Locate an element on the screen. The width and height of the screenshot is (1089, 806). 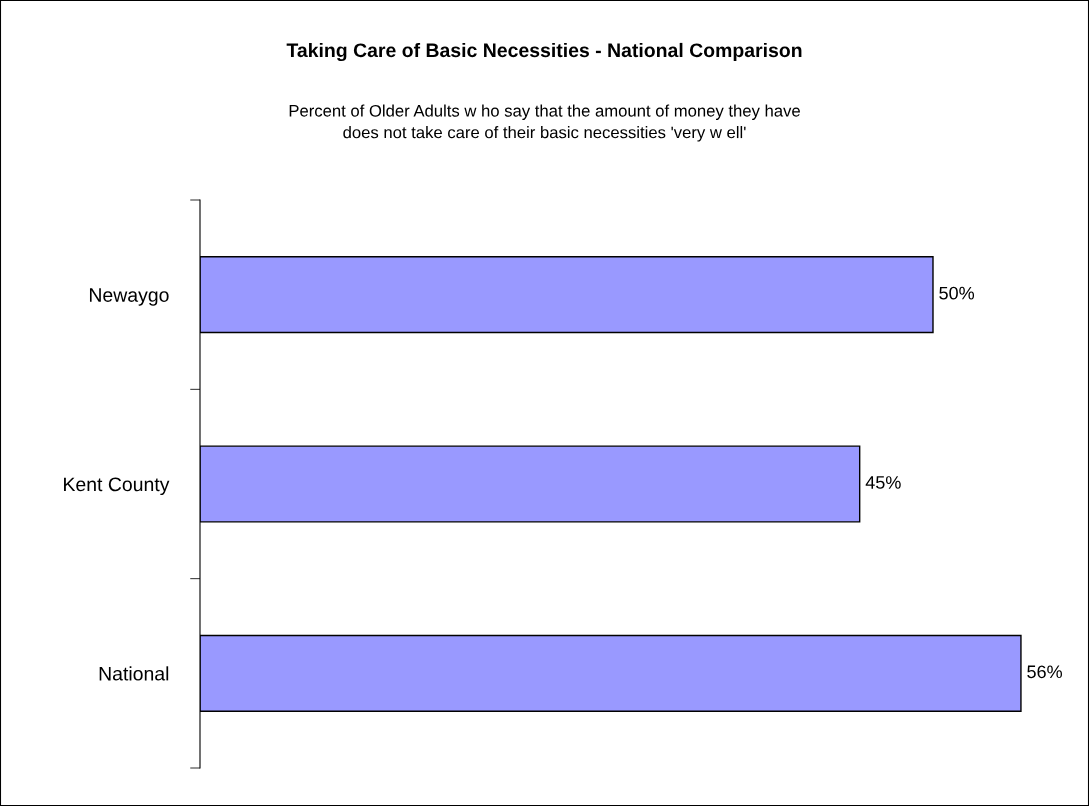
data-label: 50% is located at coordinates (957, 293).